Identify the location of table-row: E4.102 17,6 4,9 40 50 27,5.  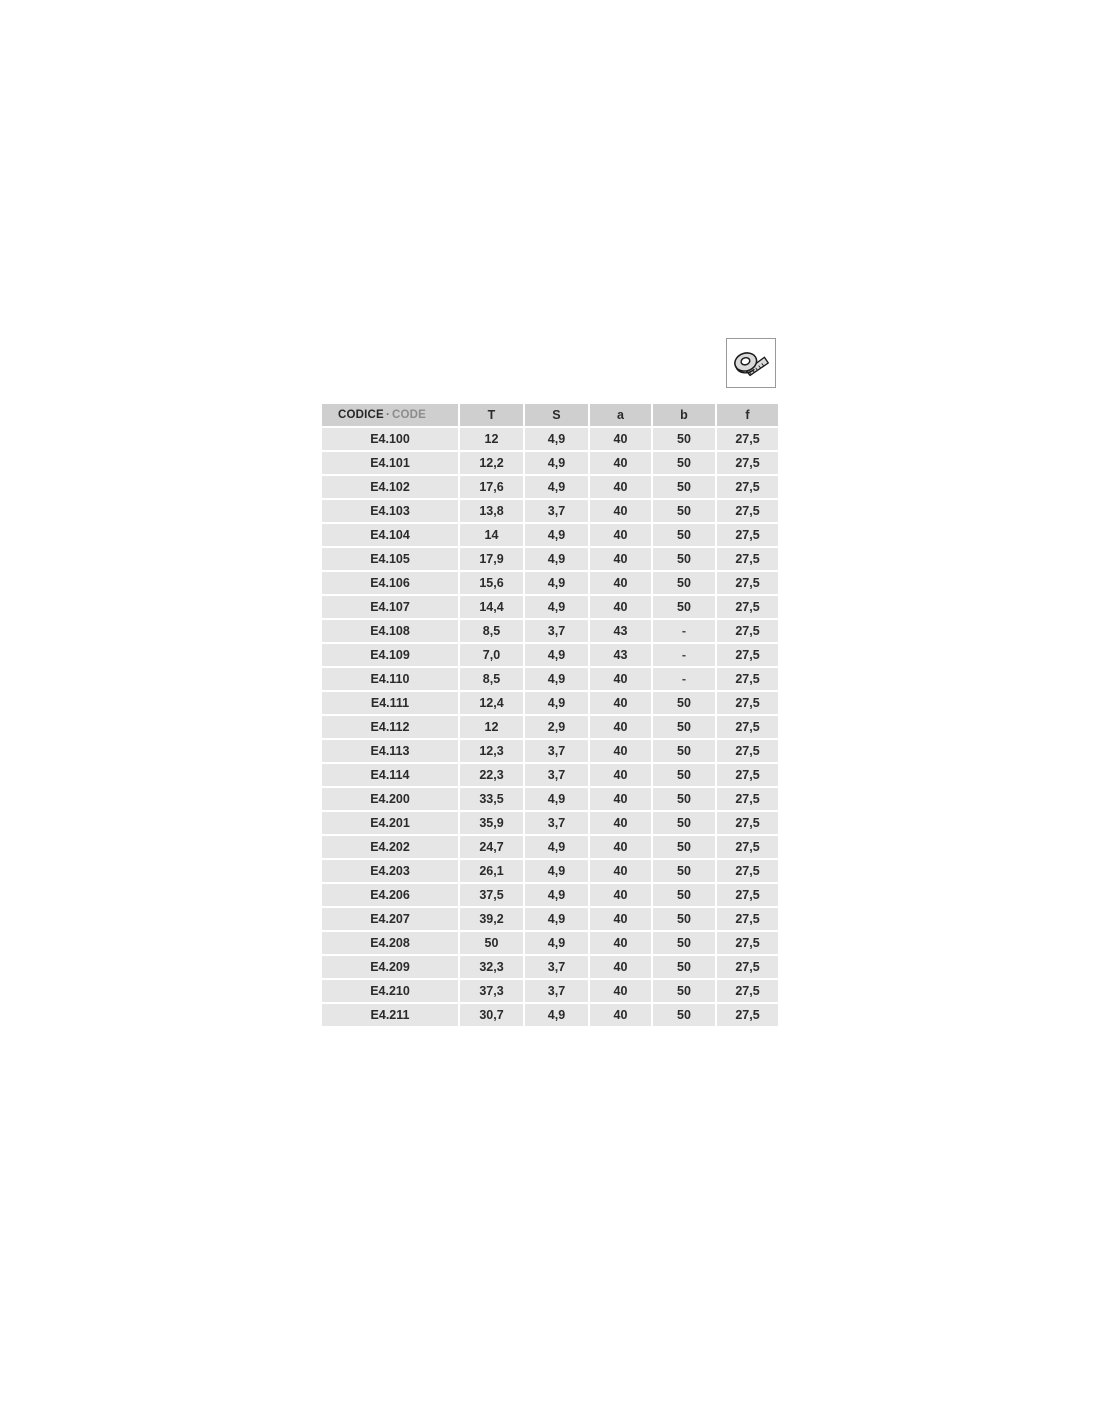
(550, 487).